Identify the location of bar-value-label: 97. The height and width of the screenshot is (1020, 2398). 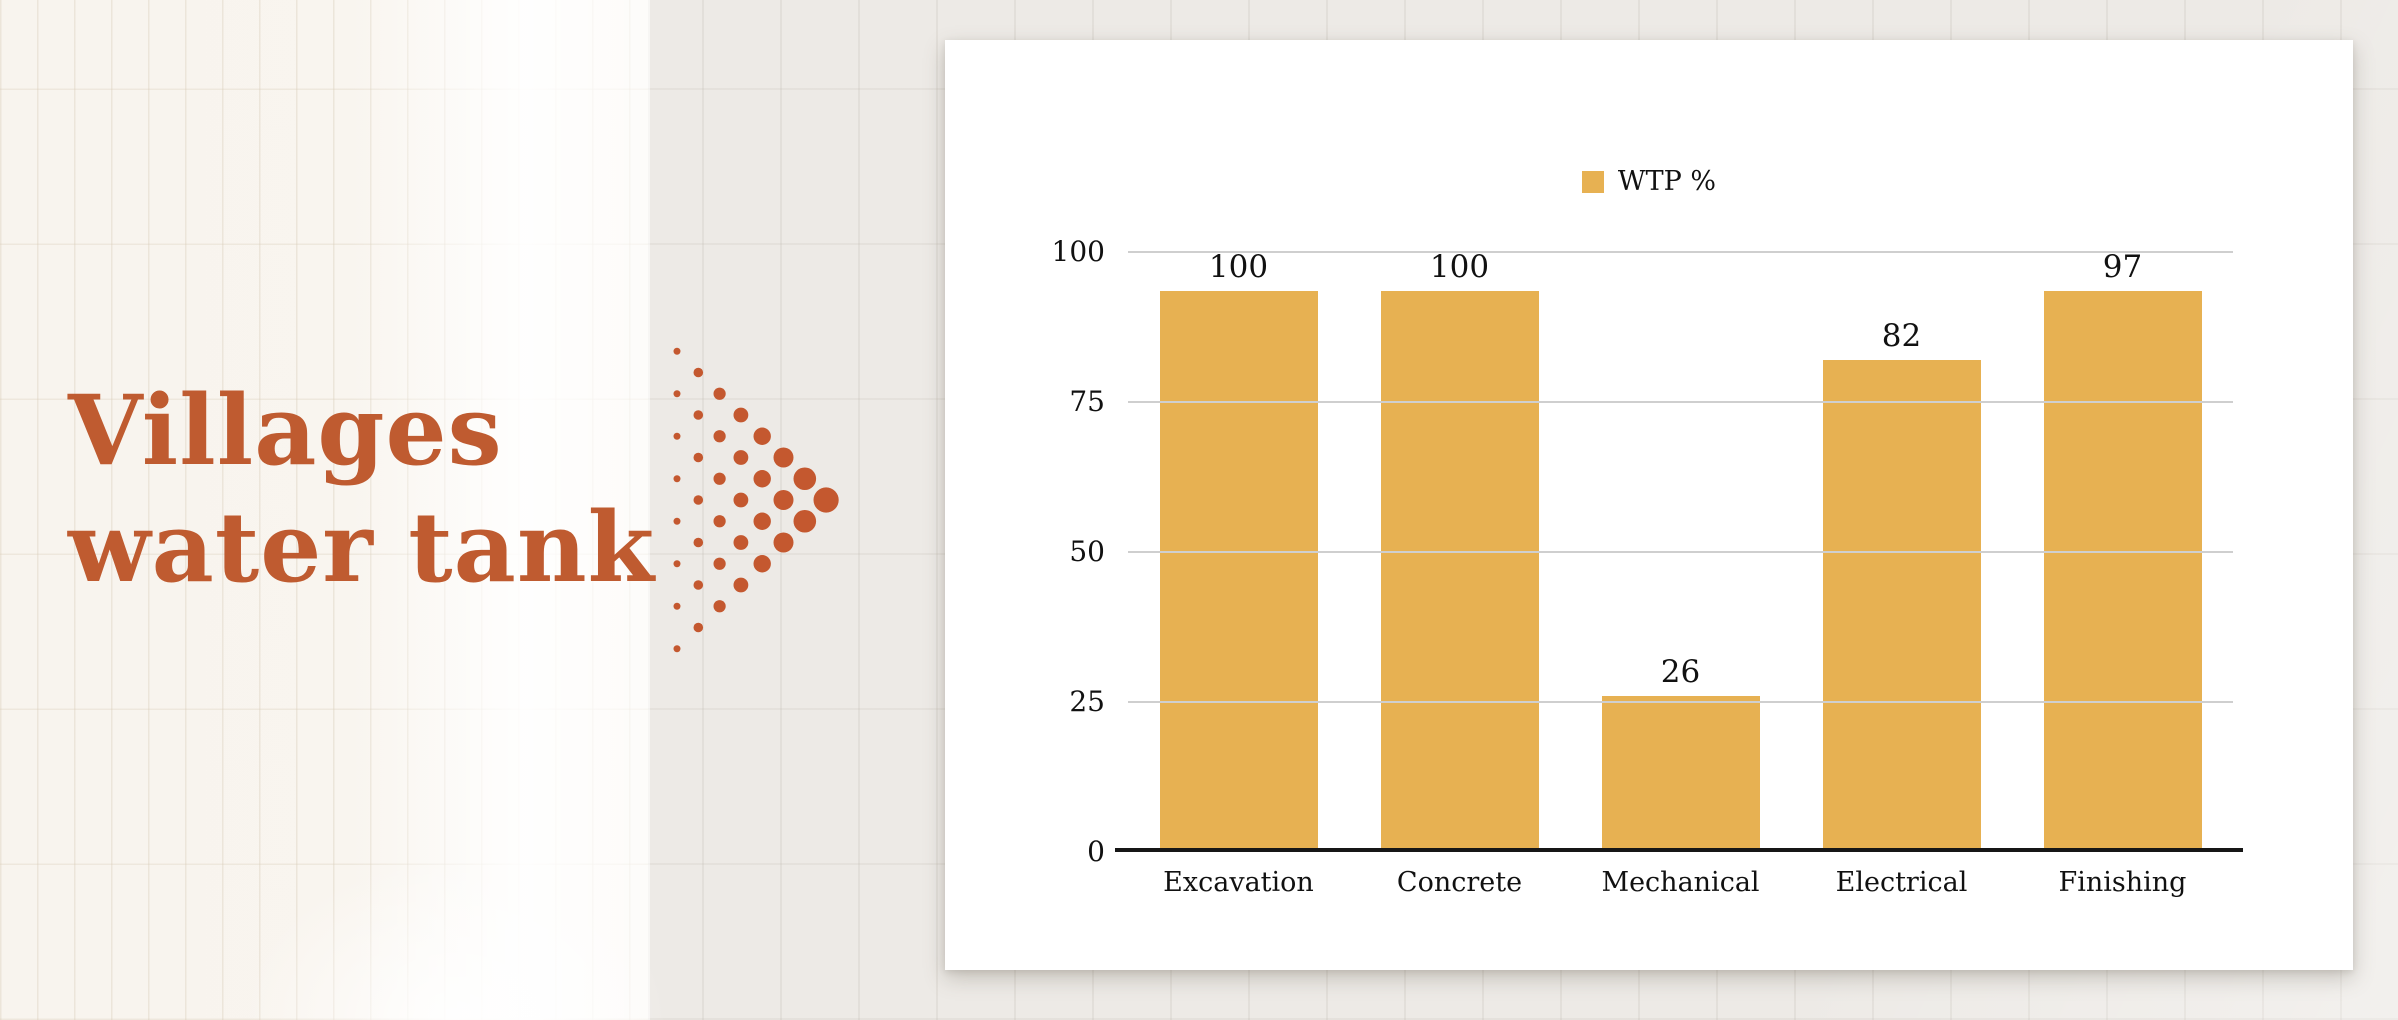
(2122, 267).